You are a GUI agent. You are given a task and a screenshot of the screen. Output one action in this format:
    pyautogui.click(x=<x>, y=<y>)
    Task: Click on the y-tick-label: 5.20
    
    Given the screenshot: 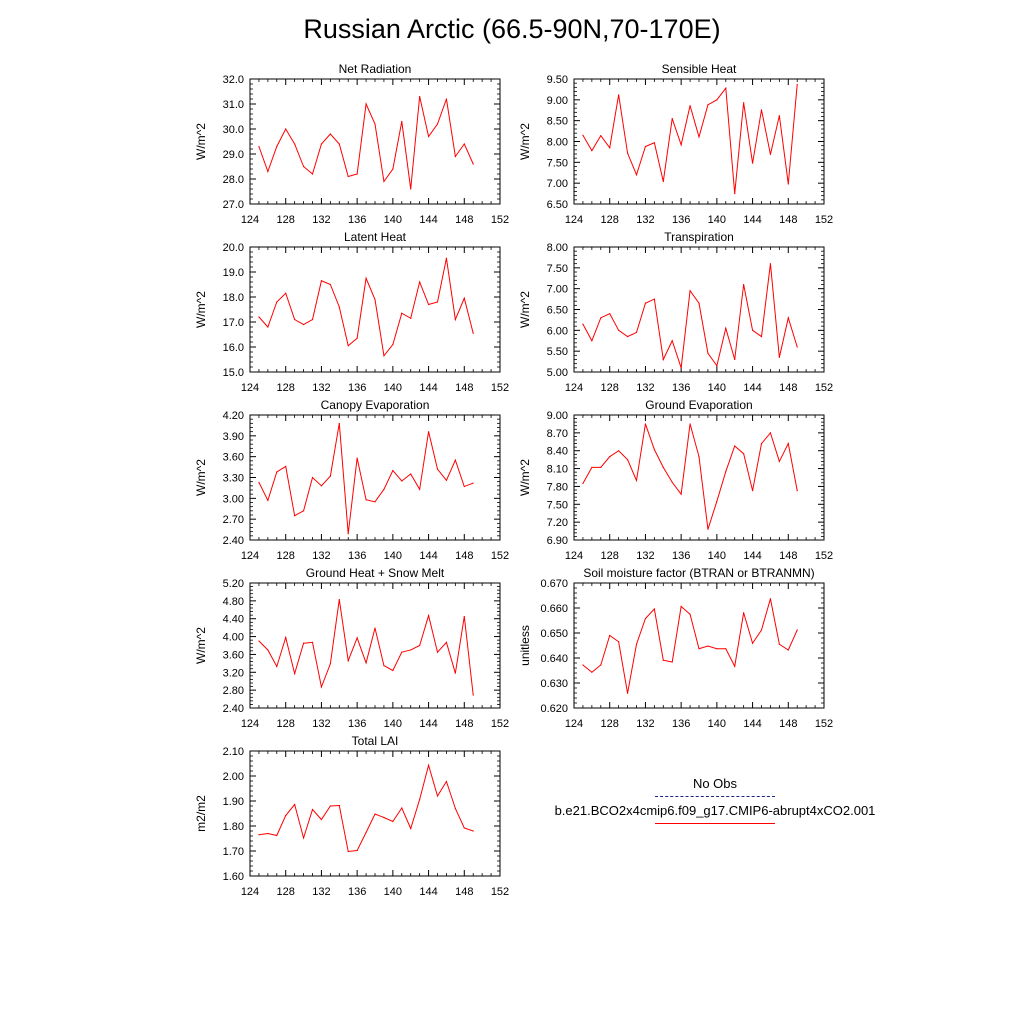 What is the action you would take?
    pyautogui.click(x=233, y=584)
    